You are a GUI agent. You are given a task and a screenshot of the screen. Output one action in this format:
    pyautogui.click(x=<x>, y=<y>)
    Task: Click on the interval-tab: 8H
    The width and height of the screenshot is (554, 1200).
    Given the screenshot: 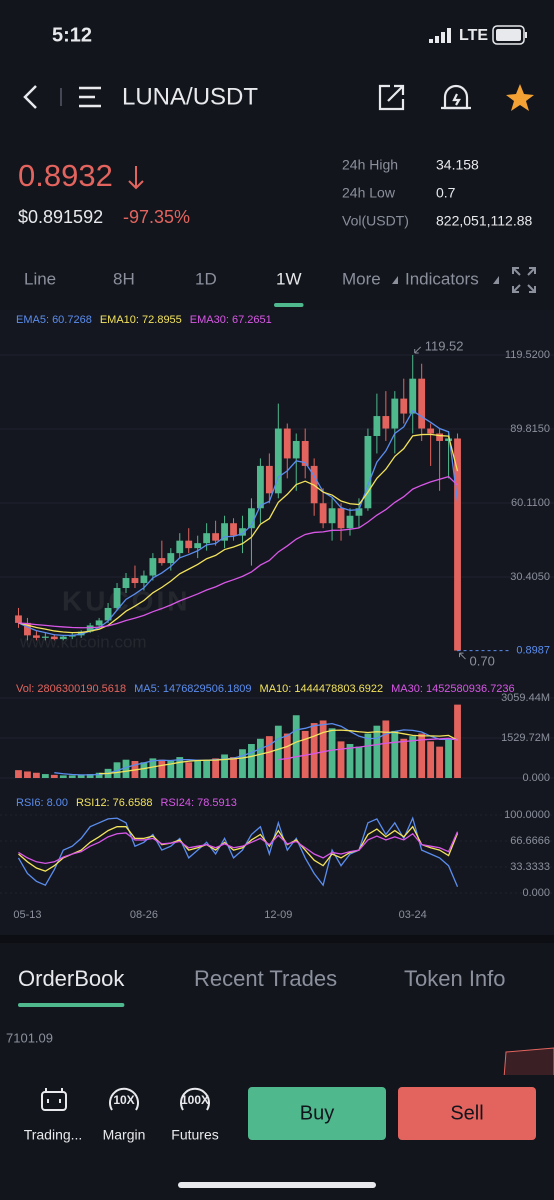 What is the action you would take?
    pyautogui.click(x=124, y=278)
    